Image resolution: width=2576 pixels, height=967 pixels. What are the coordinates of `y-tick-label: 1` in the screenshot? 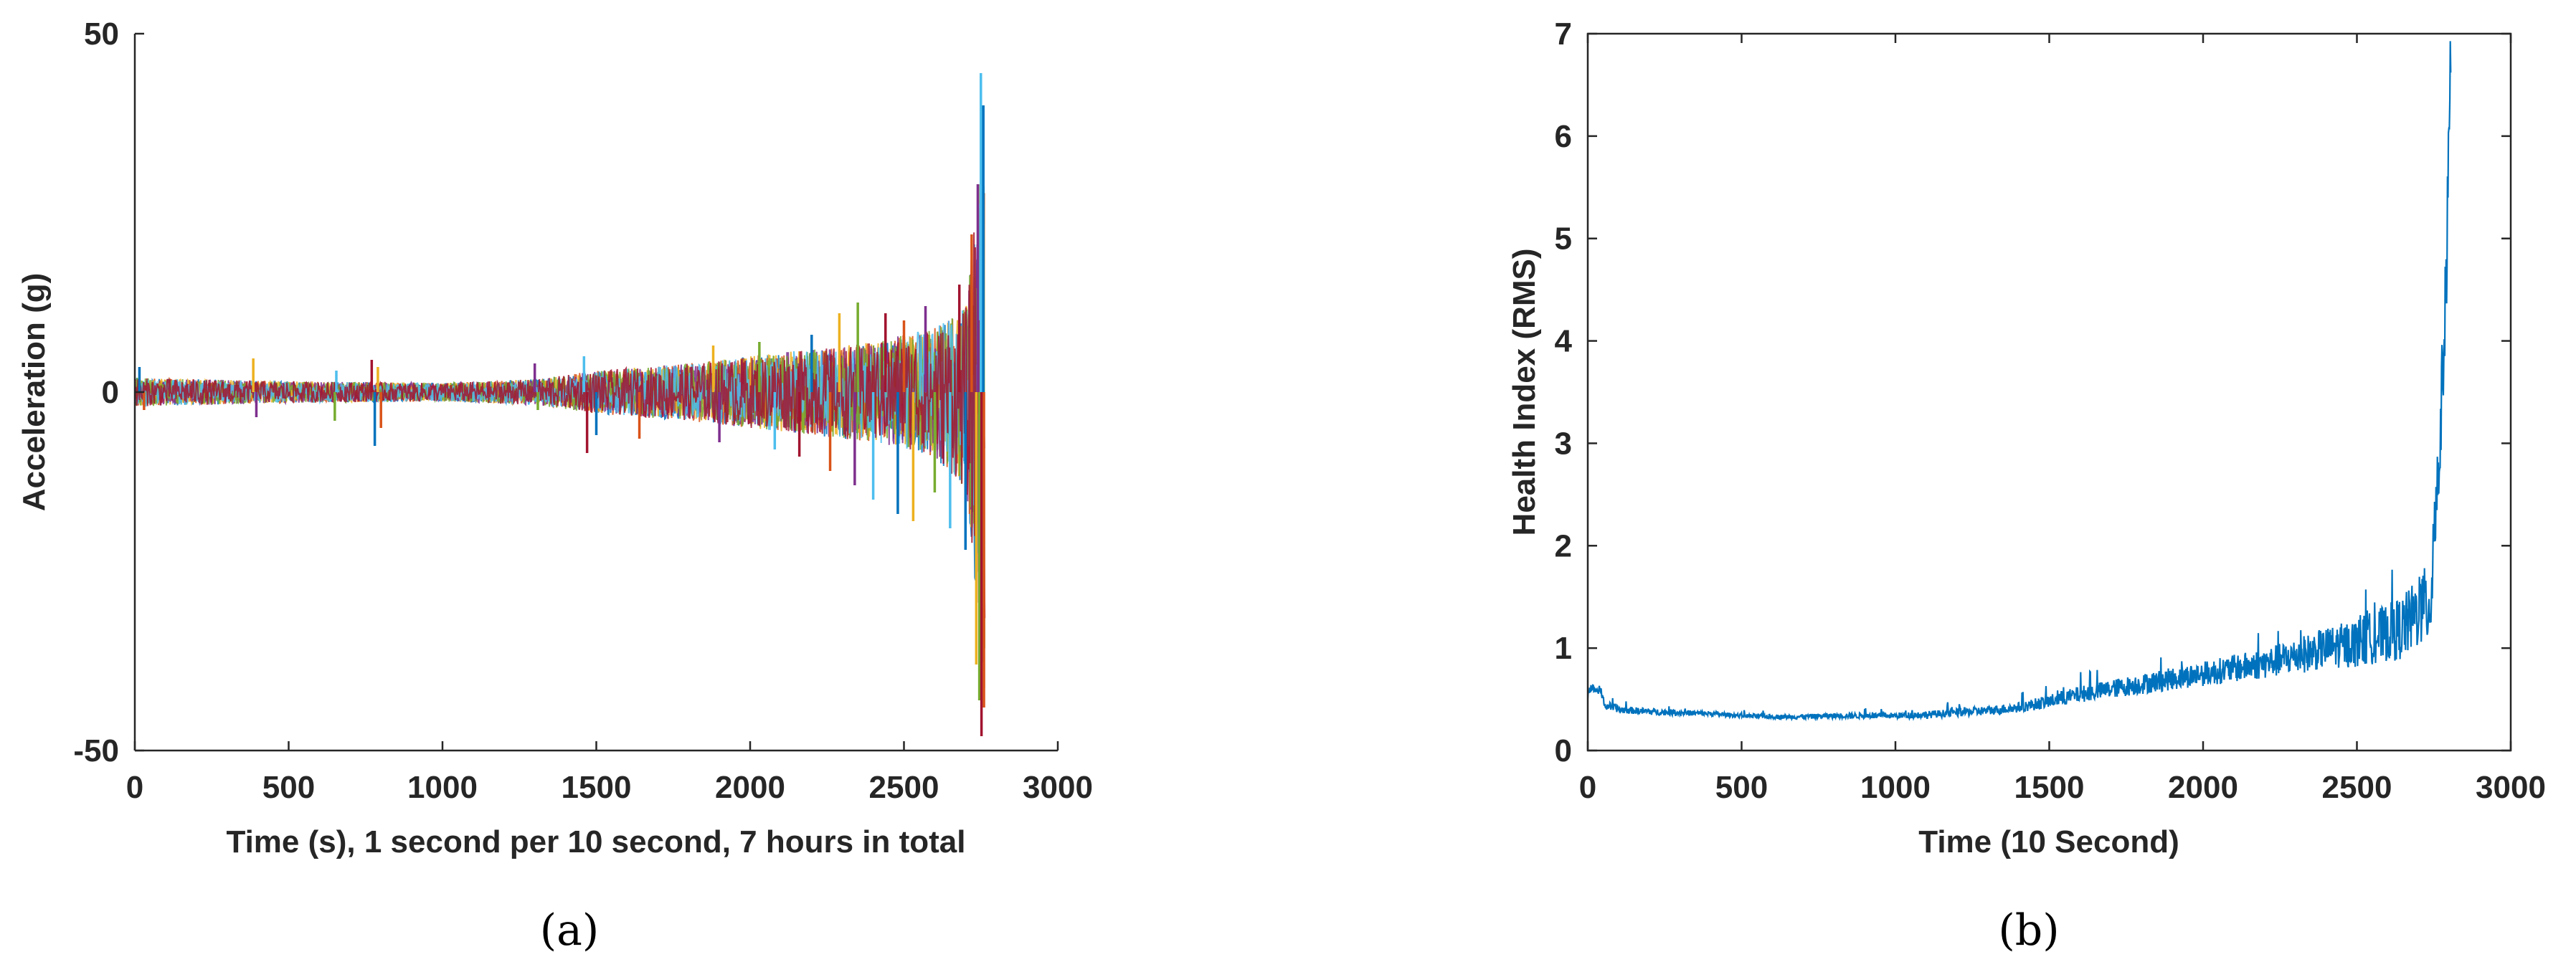 It's located at (1563, 649).